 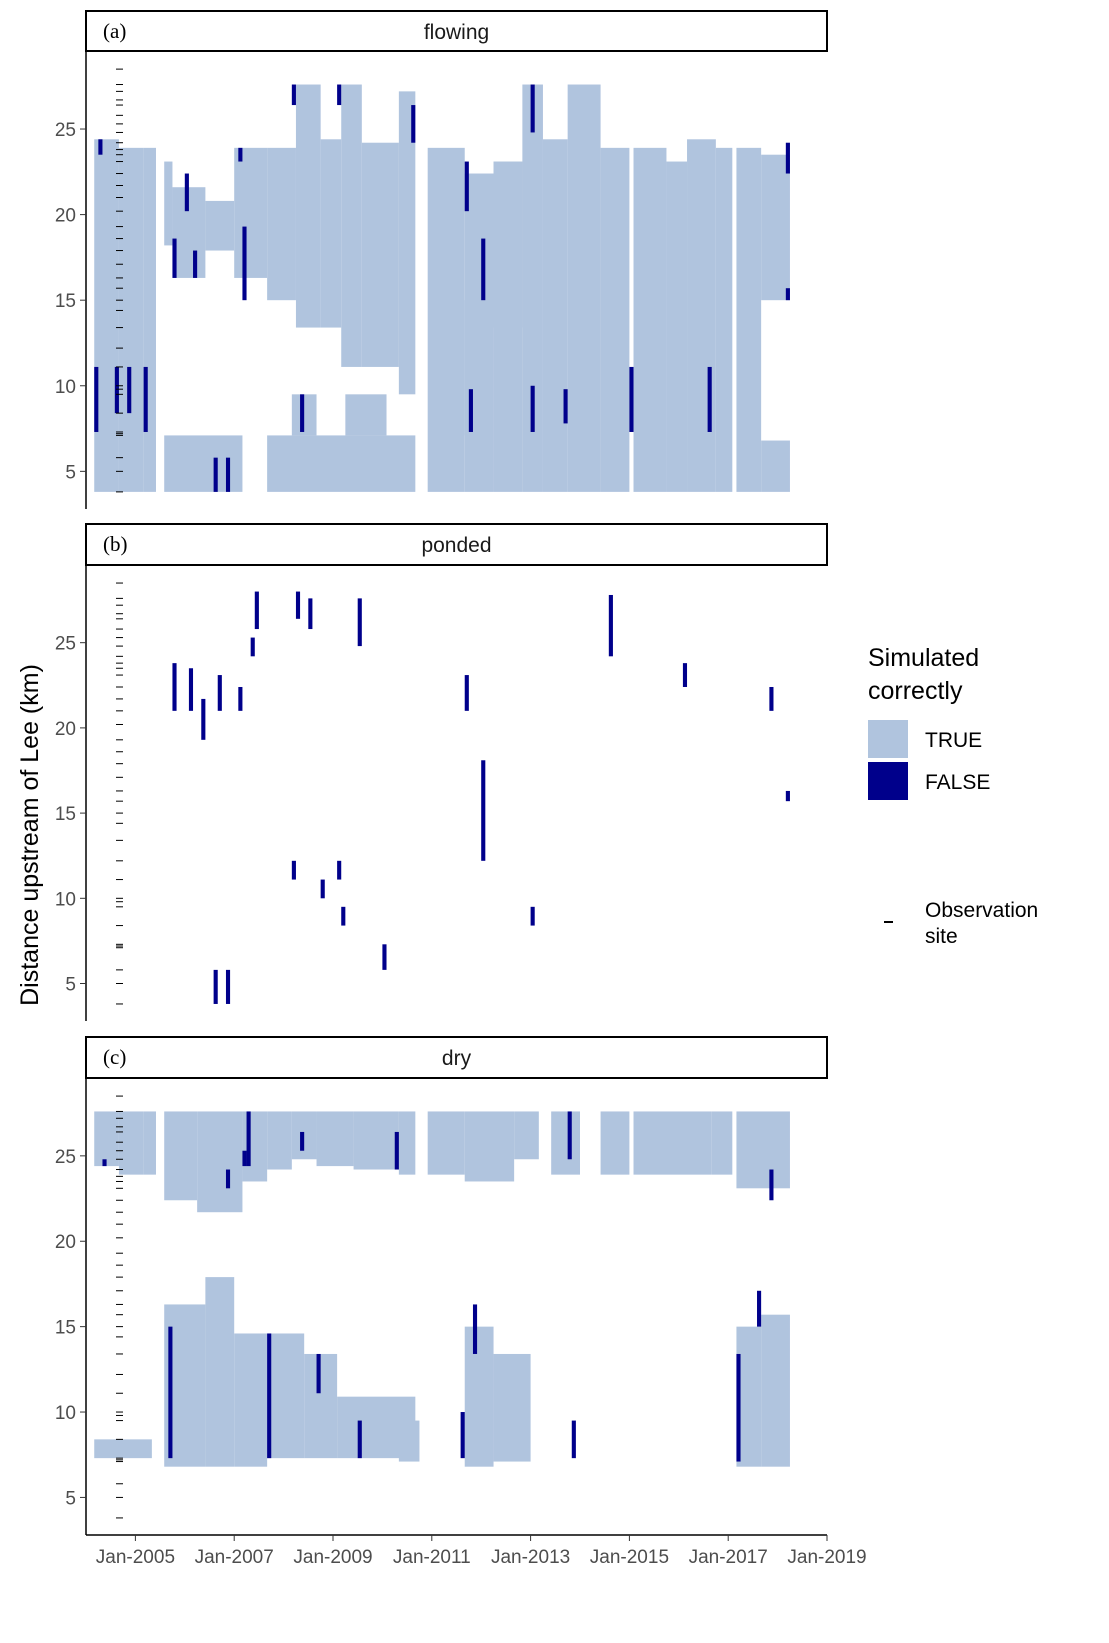 What do you see at coordinates (65, 644) in the screenshot?
I see `y-tick-label: 25` at bounding box center [65, 644].